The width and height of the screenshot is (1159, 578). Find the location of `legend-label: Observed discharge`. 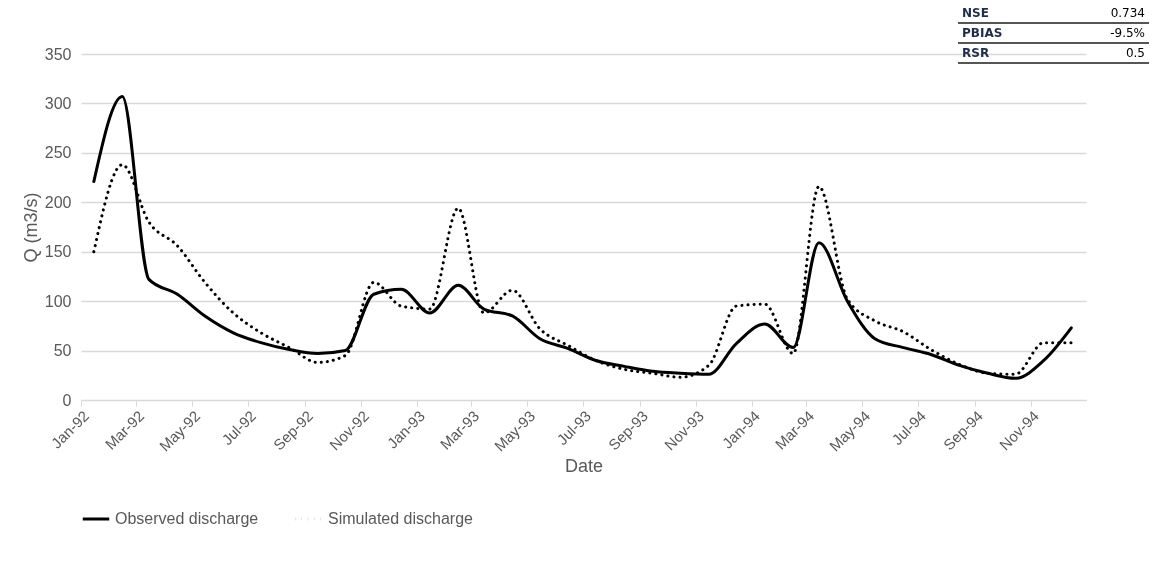

legend-label: Observed discharge is located at coordinates (187, 518).